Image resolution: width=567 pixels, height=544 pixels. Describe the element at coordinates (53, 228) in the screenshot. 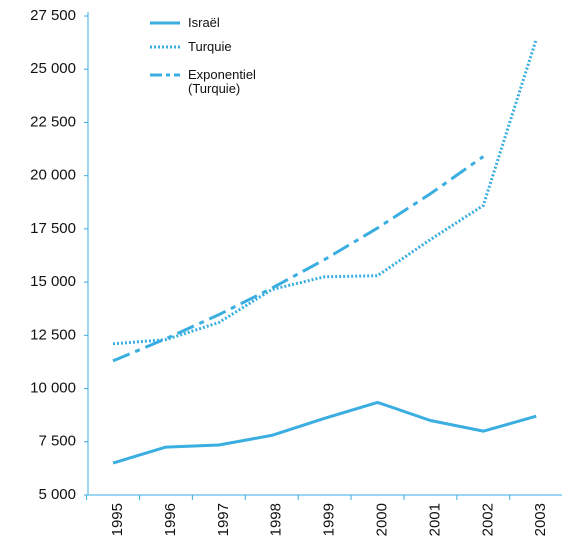

I see `y-tick-label: 17 500` at that location.